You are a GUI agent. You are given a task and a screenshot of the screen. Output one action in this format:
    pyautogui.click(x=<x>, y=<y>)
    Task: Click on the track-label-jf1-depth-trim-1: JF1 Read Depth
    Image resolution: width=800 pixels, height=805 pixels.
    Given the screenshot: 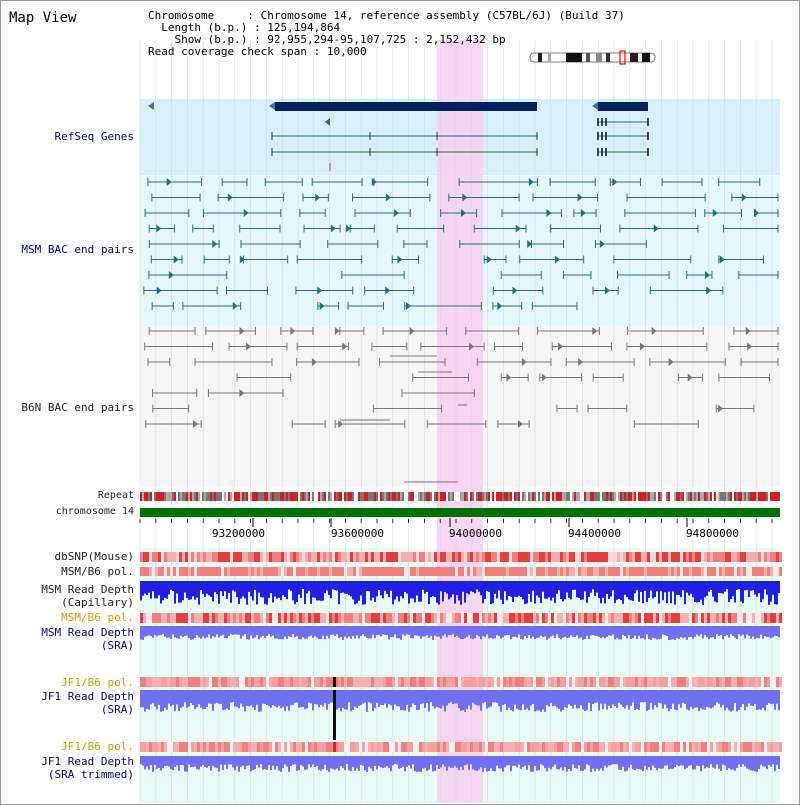 What is the action you would take?
    pyautogui.click(x=87, y=761)
    